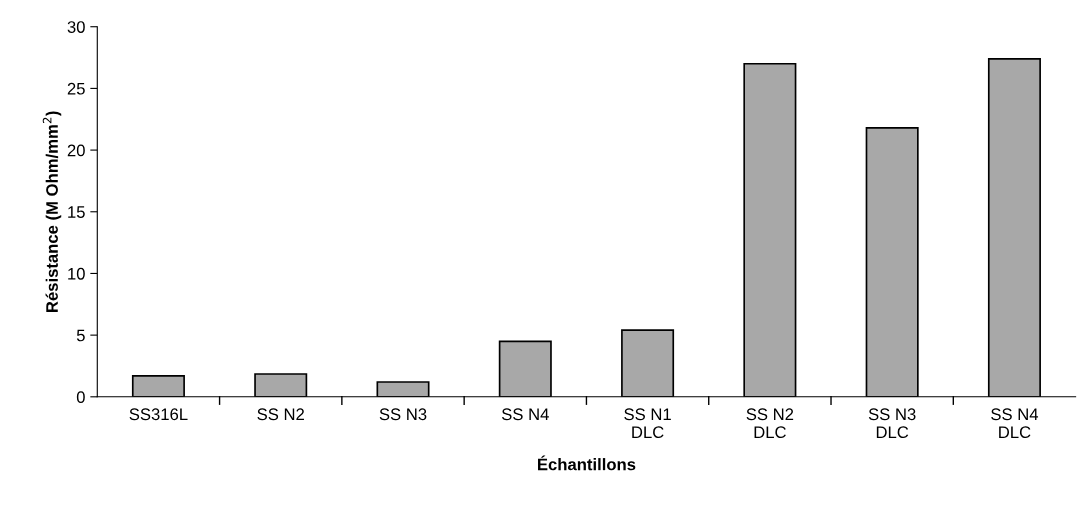 The width and height of the screenshot is (1081, 514). Describe the element at coordinates (1015, 423) in the screenshot. I see `x-tick-label: SS N4 DLC` at that location.